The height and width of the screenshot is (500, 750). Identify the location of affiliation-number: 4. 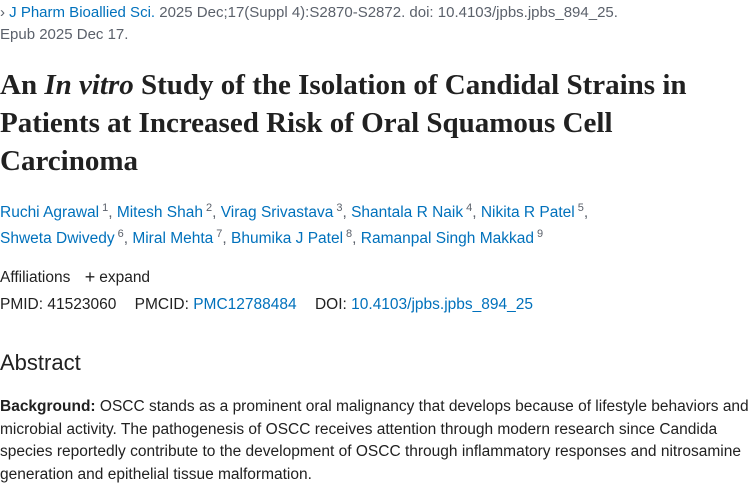
(469, 208).